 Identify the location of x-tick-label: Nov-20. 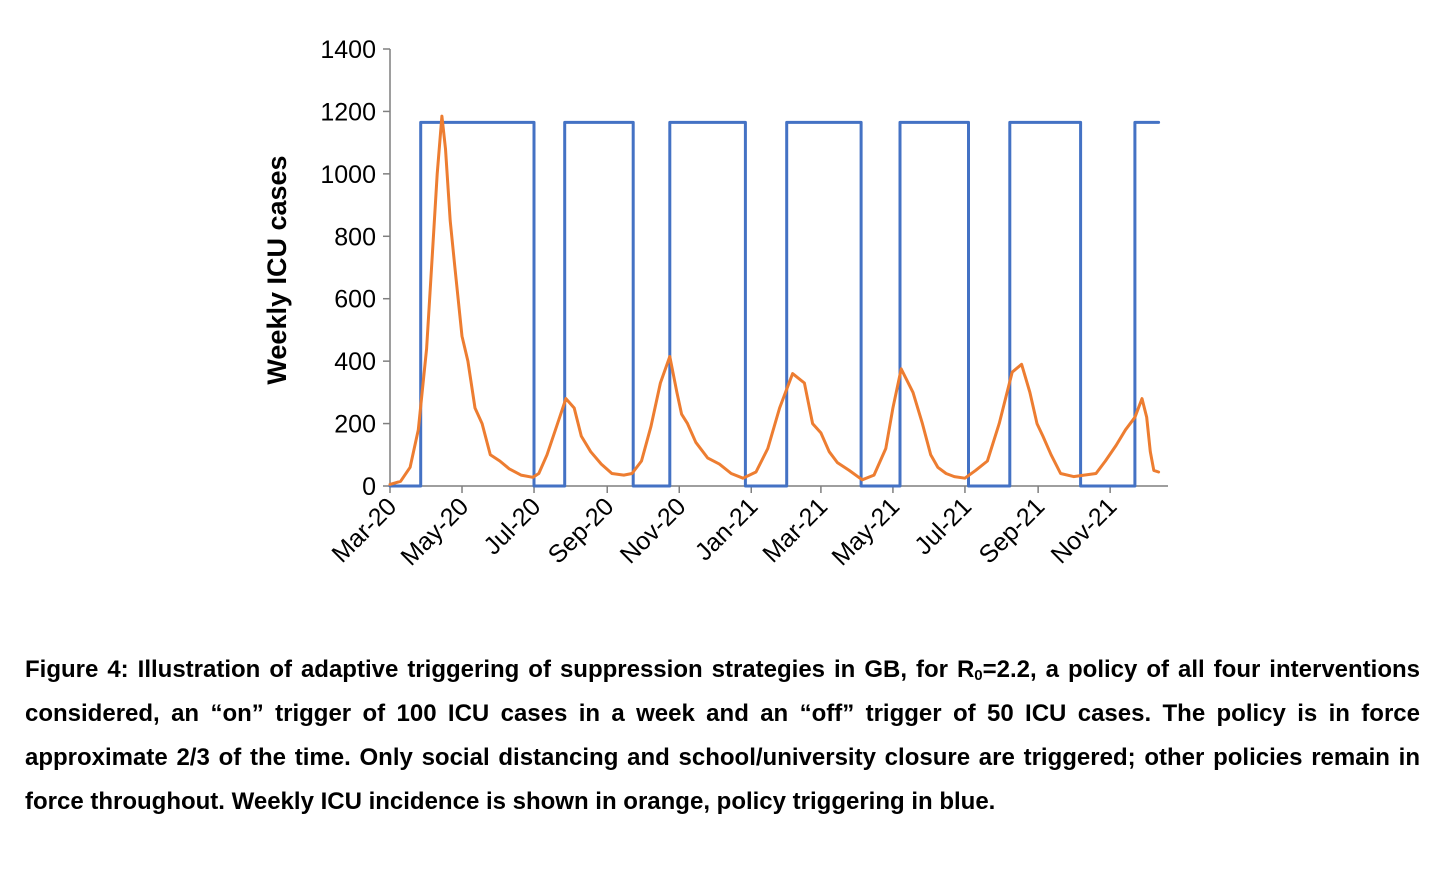
(653, 530).